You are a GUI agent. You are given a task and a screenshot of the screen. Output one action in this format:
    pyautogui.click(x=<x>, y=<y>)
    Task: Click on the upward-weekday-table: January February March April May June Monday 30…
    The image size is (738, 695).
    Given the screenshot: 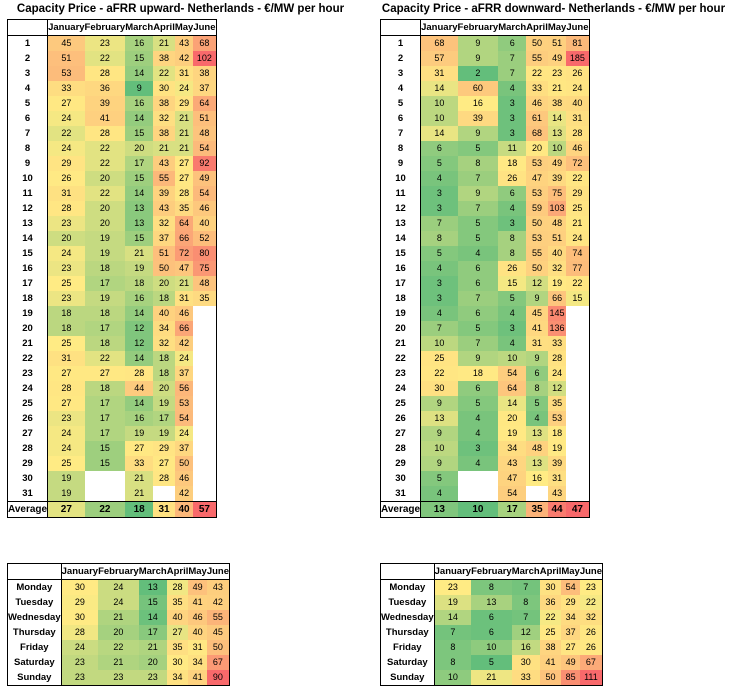 What is the action you would take?
    pyautogui.click(x=119, y=624)
    